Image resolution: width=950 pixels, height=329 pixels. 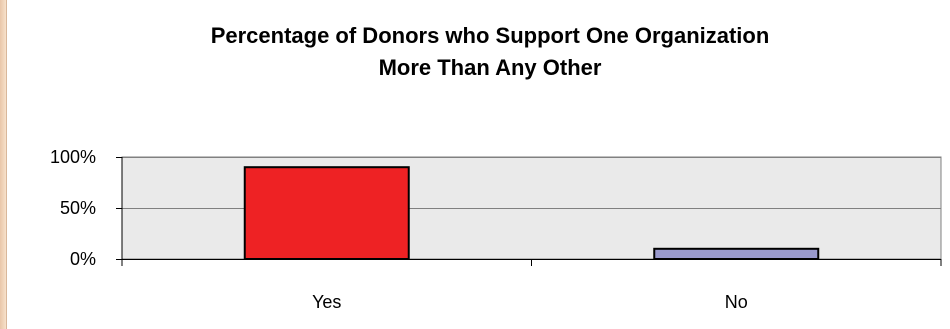 What do you see at coordinates (326, 302) in the screenshot?
I see `x-tick-label: Yes` at bounding box center [326, 302].